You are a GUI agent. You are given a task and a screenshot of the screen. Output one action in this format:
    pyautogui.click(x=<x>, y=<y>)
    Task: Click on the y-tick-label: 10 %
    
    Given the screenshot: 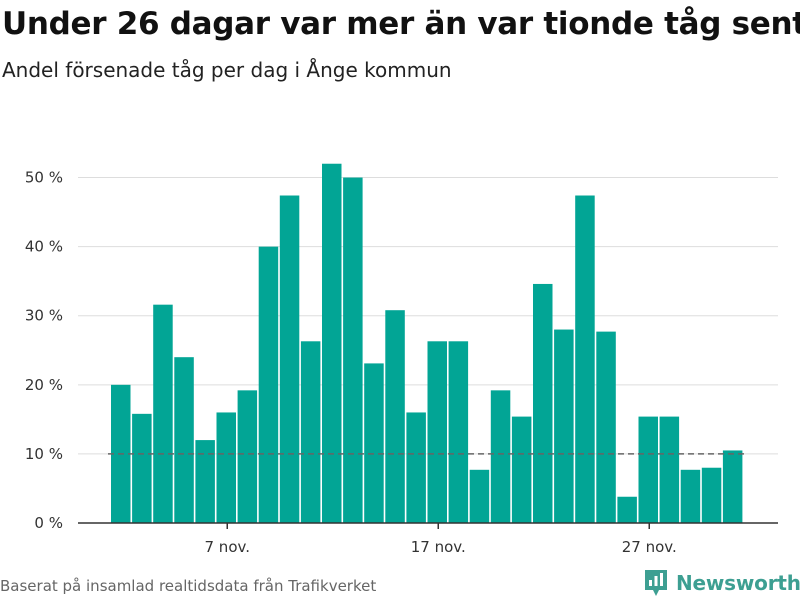 What is the action you would take?
    pyautogui.click(x=44, y=454)
    